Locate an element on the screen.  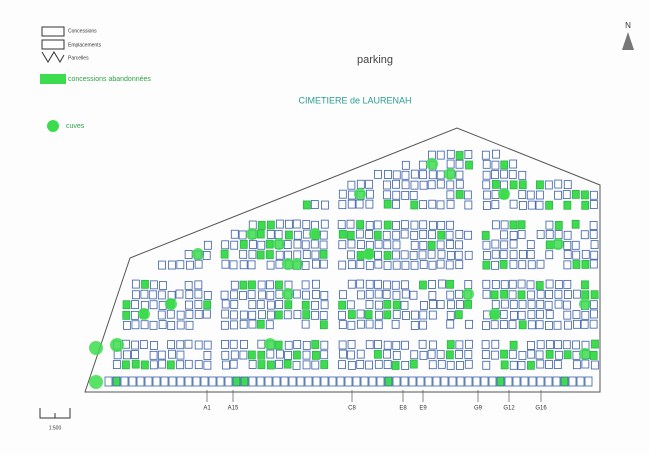
scale-label: 1:500 is located at coordinates (55, 428).